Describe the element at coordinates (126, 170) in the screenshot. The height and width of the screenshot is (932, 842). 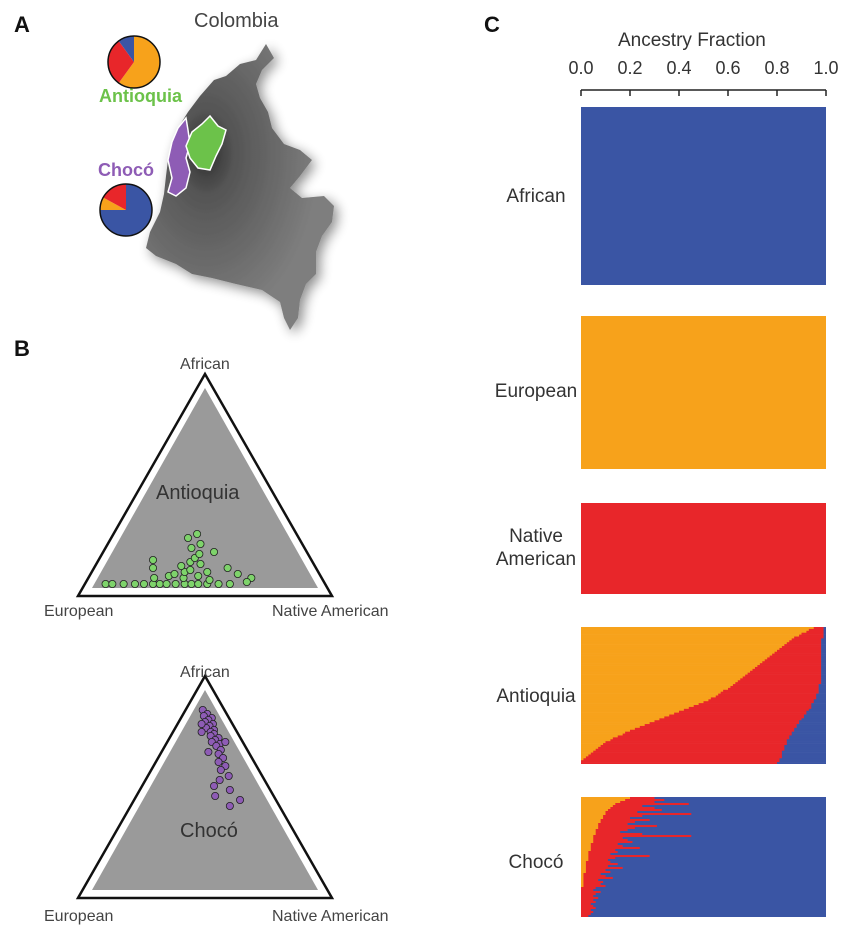
I see `choco-map-label: Chocó` at that location.